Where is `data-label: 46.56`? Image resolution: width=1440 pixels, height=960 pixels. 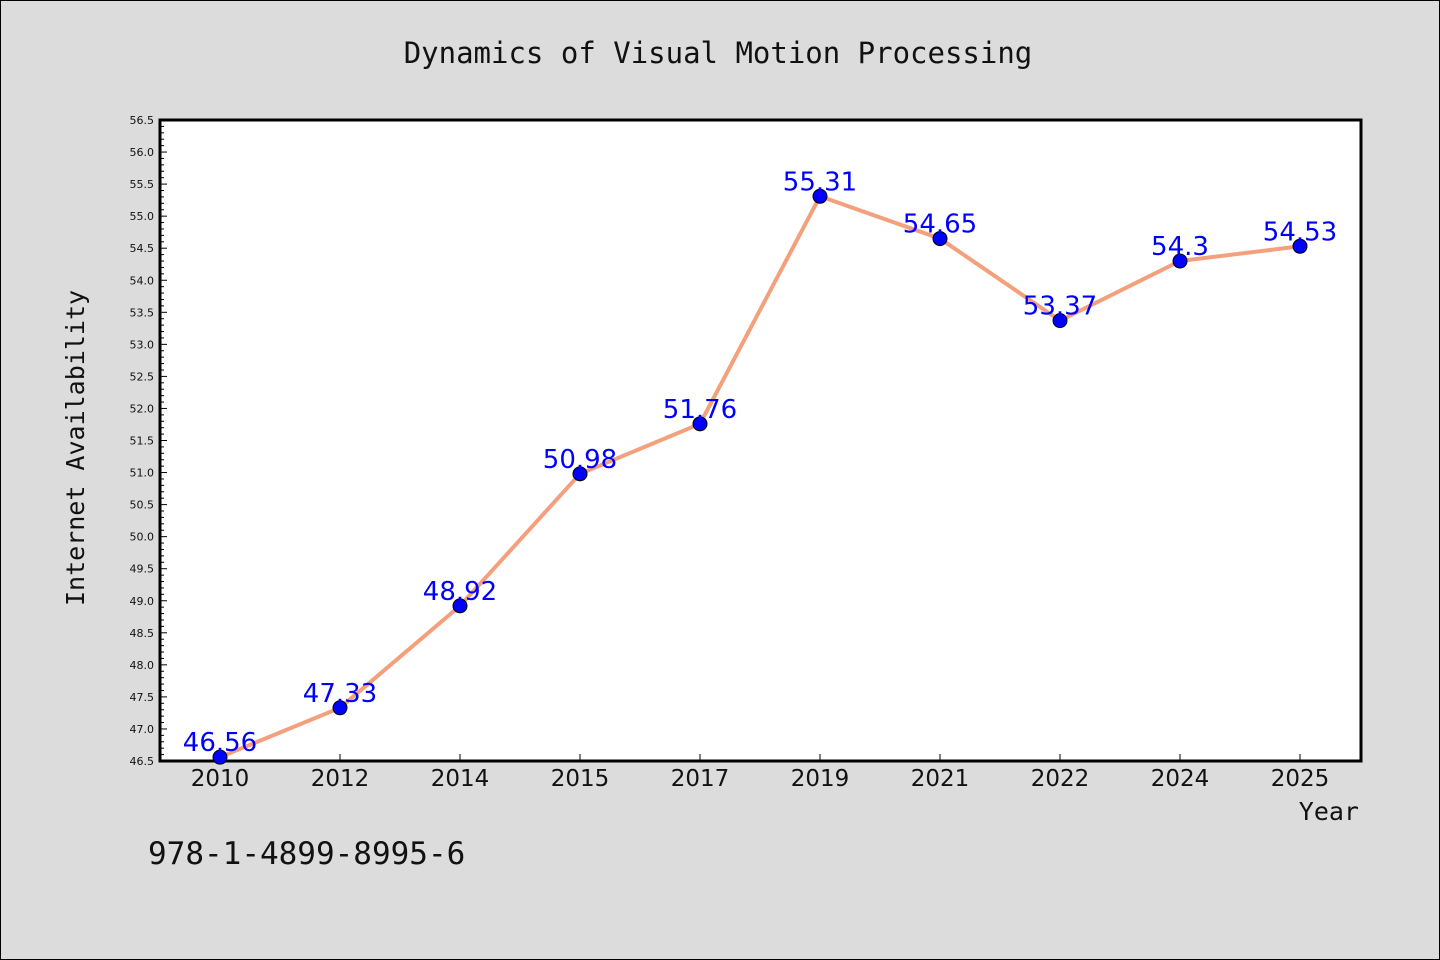
data-label: 46.56 is located at coordinates (220, 743).